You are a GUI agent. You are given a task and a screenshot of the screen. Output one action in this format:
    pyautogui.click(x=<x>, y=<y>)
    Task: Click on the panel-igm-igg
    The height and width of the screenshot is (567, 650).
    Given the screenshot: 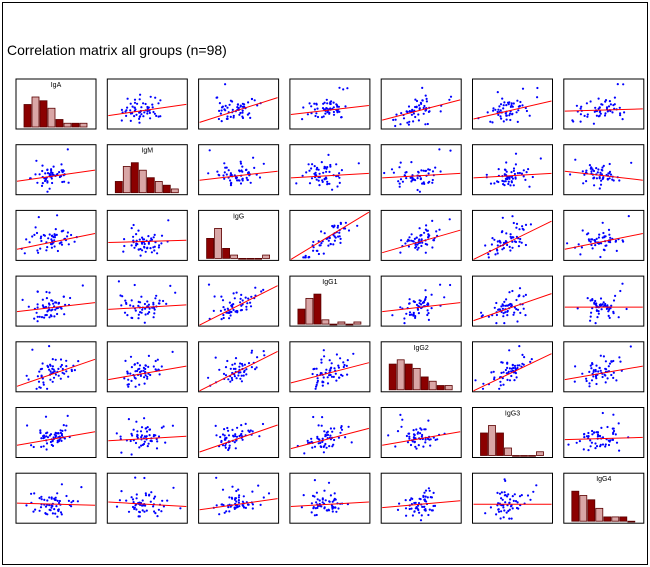 What is the action you would take?
    pyautogui.click(x=239, y=170)
    